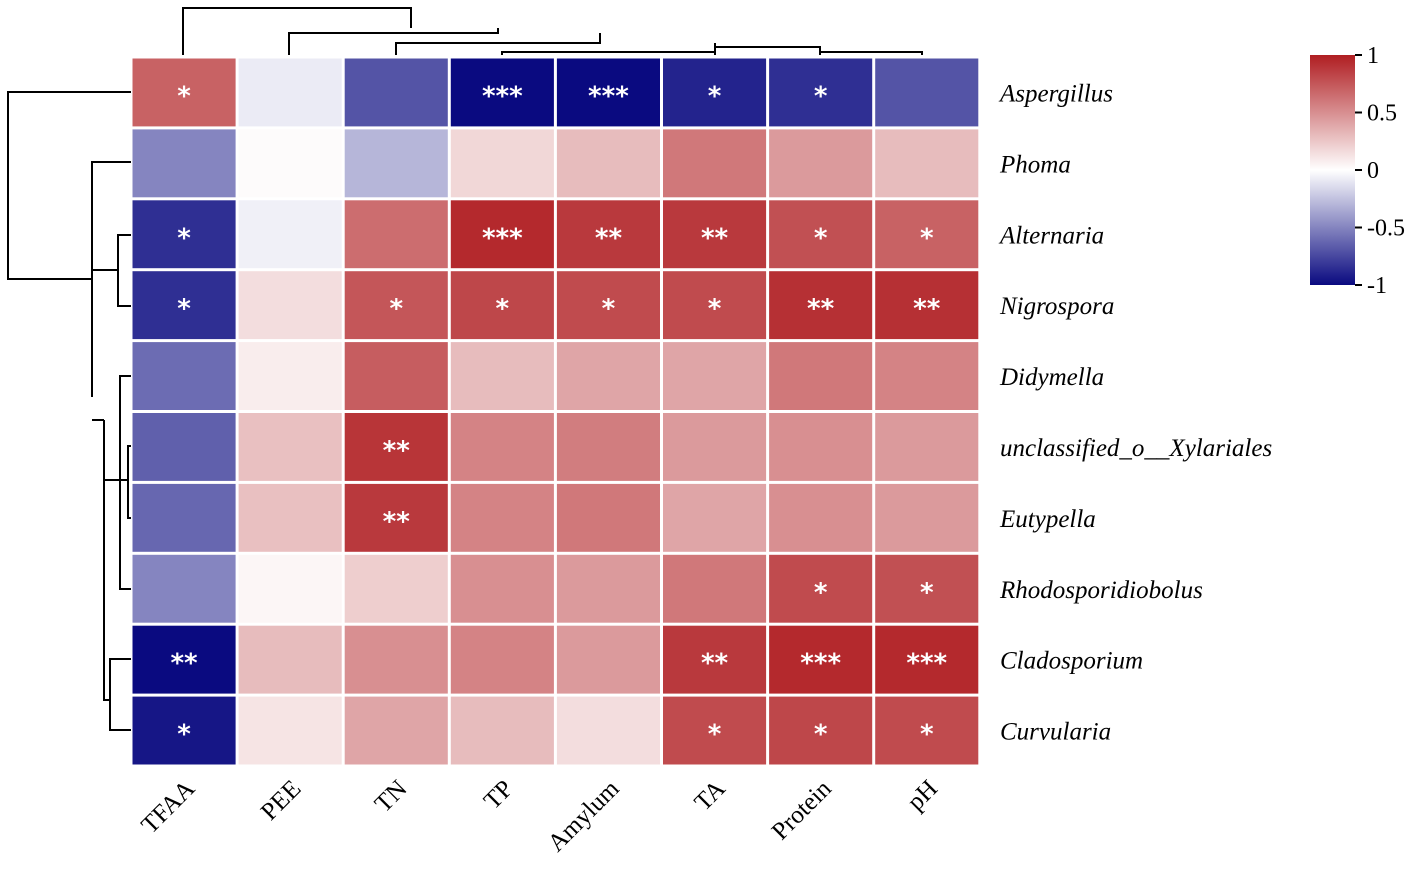  What do you see at coordinates (502, 447) in the screenshot?
I see `cell-unclassified-o-xylariales-tp` at bounding box center [502, 447].